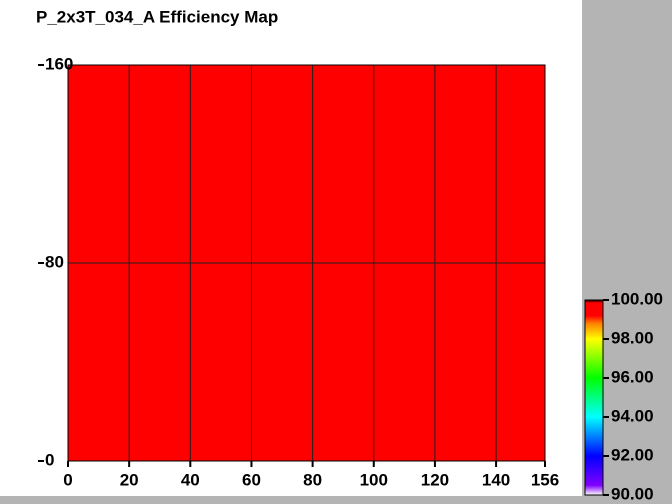 Image resolution: width=672 pixels, height=504 pixels. What do you see at coordinates (623, 396) in the screenshot?
I see `colorbar: 90.00 92.00 94.00 96.00 98.00 100.00` at bounding box center [623, 396].